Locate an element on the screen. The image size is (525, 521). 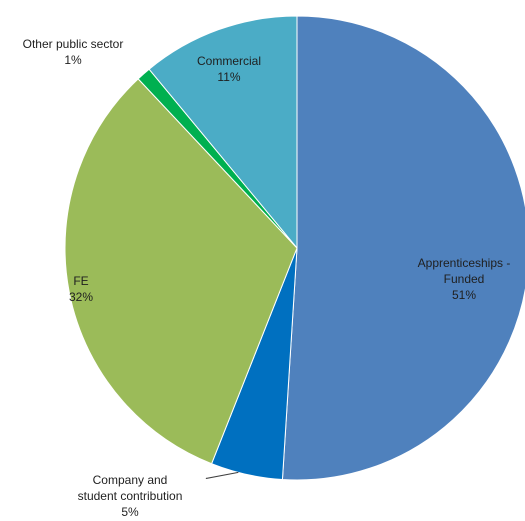
leader-line-company-and-student-contribution is located at coordinates (222, 475).